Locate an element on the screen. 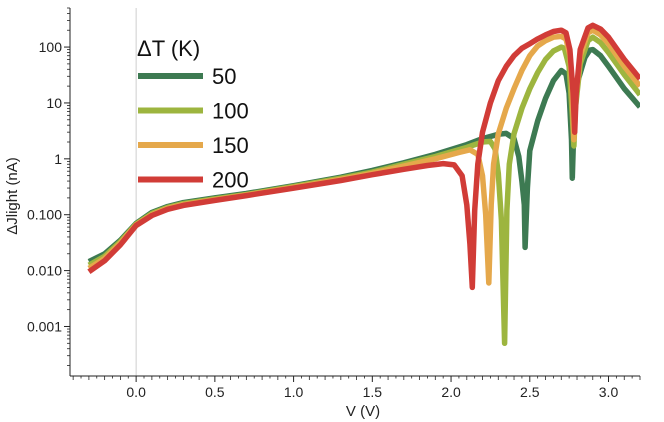 The height and width of the screenshot is (422, 664). legend-label-50: 50 is located at coordinates (224, 76).